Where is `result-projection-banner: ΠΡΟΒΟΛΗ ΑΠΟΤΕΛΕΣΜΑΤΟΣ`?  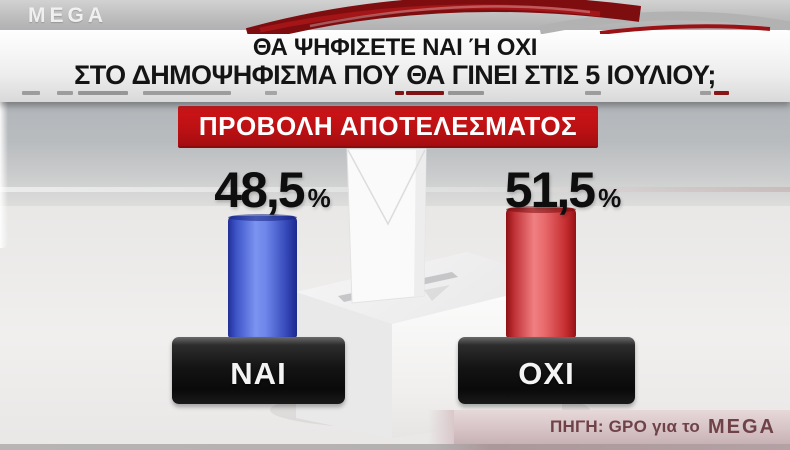 result-projection-banner: ΠΡΟΒΟΛΗ ΑΠΟΤΕΛΕΣΜΑΤΟΣ is located at coordinates (388, 127).